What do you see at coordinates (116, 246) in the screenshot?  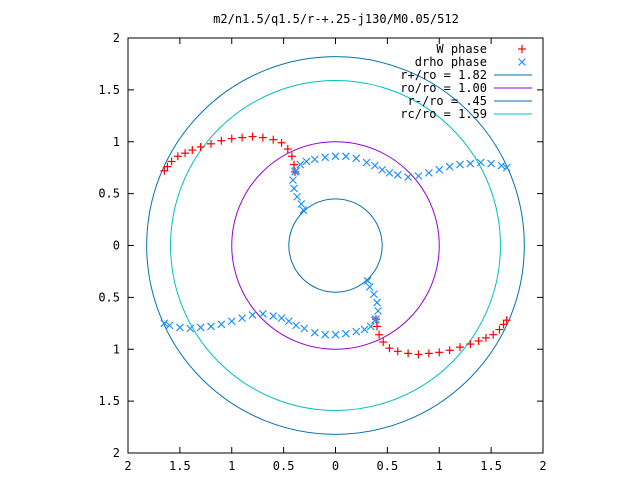 I see `y-tick-label: 0` at bounding box center [116, 246].